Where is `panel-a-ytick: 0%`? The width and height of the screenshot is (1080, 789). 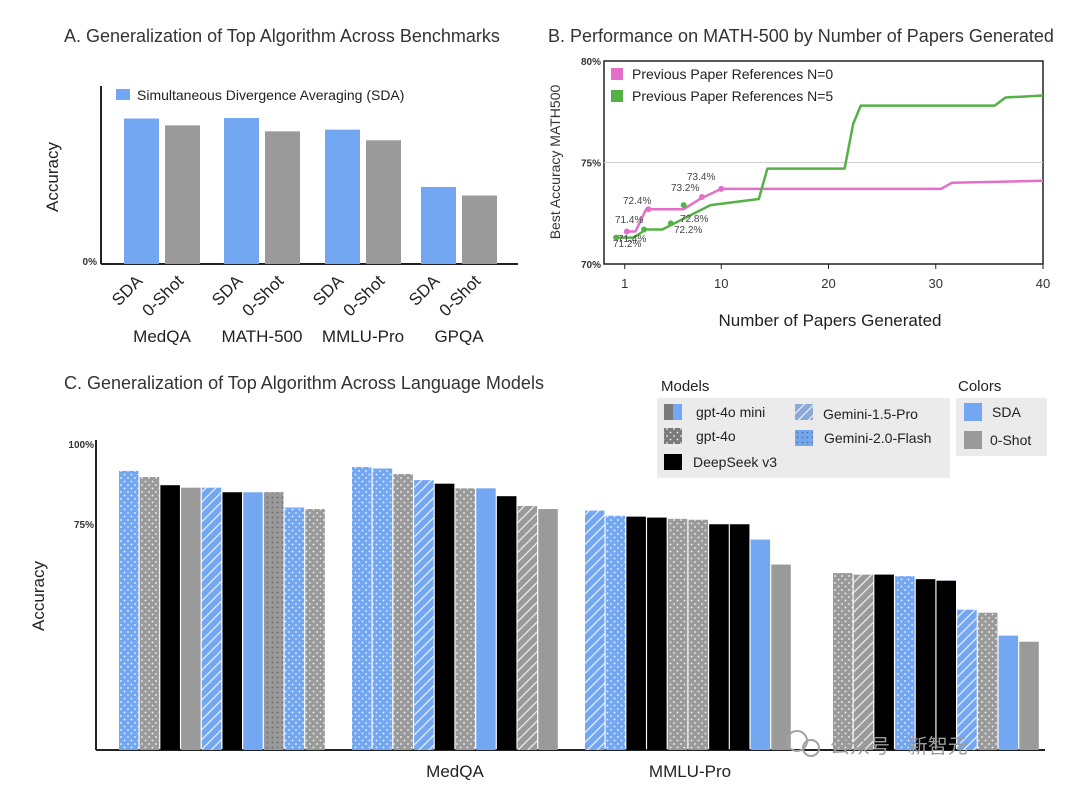 panel-a-ytick: 0% is located at coordinates (90, 262).